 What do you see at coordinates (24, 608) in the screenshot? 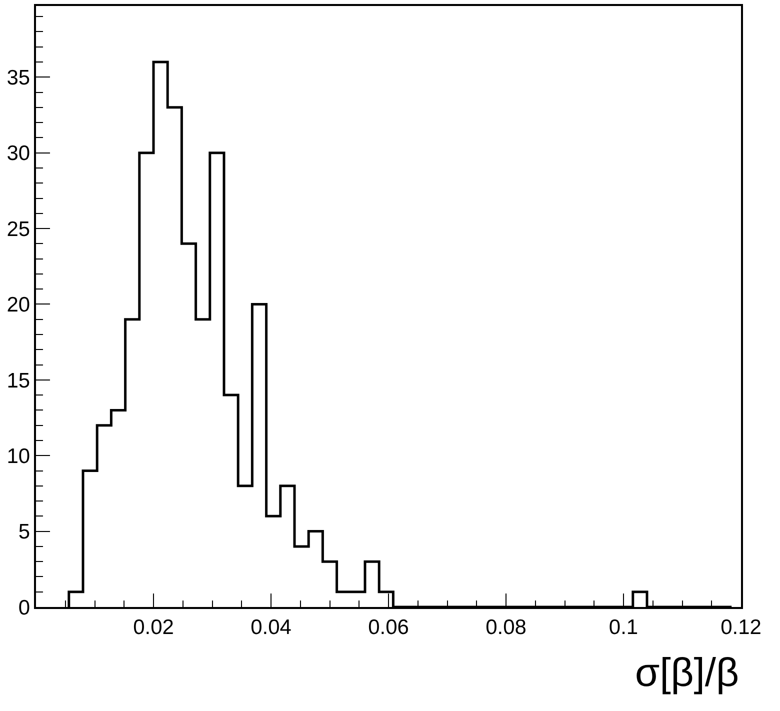
I see `y-tick-label: 0` at bounding box center [24, 608].